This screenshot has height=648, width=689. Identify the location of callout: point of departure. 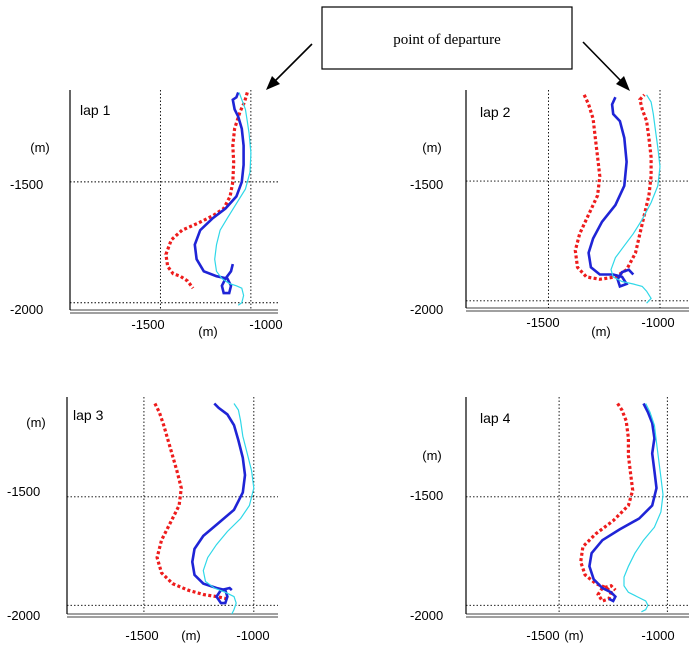
(448, 48).